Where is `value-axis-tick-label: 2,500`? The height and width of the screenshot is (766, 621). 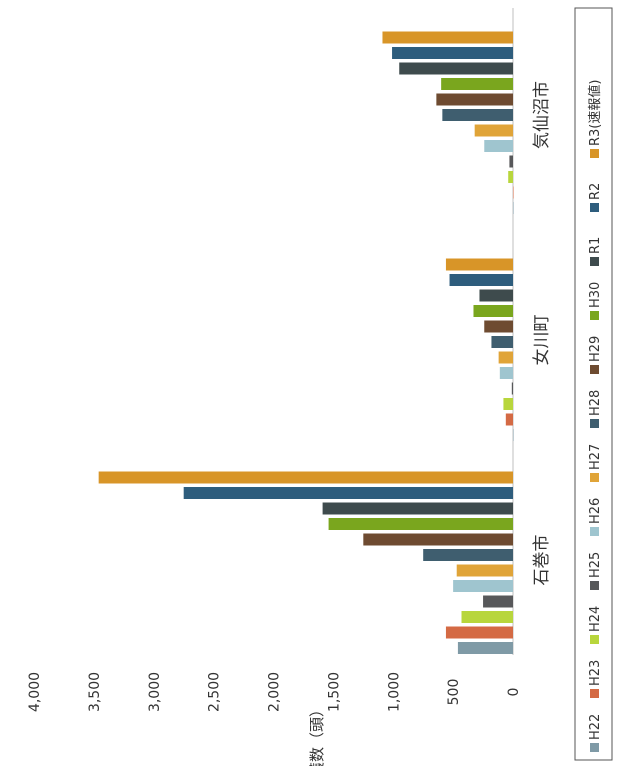
value-axis-tick-label: 2,500 is located at coordinates (215, 692).